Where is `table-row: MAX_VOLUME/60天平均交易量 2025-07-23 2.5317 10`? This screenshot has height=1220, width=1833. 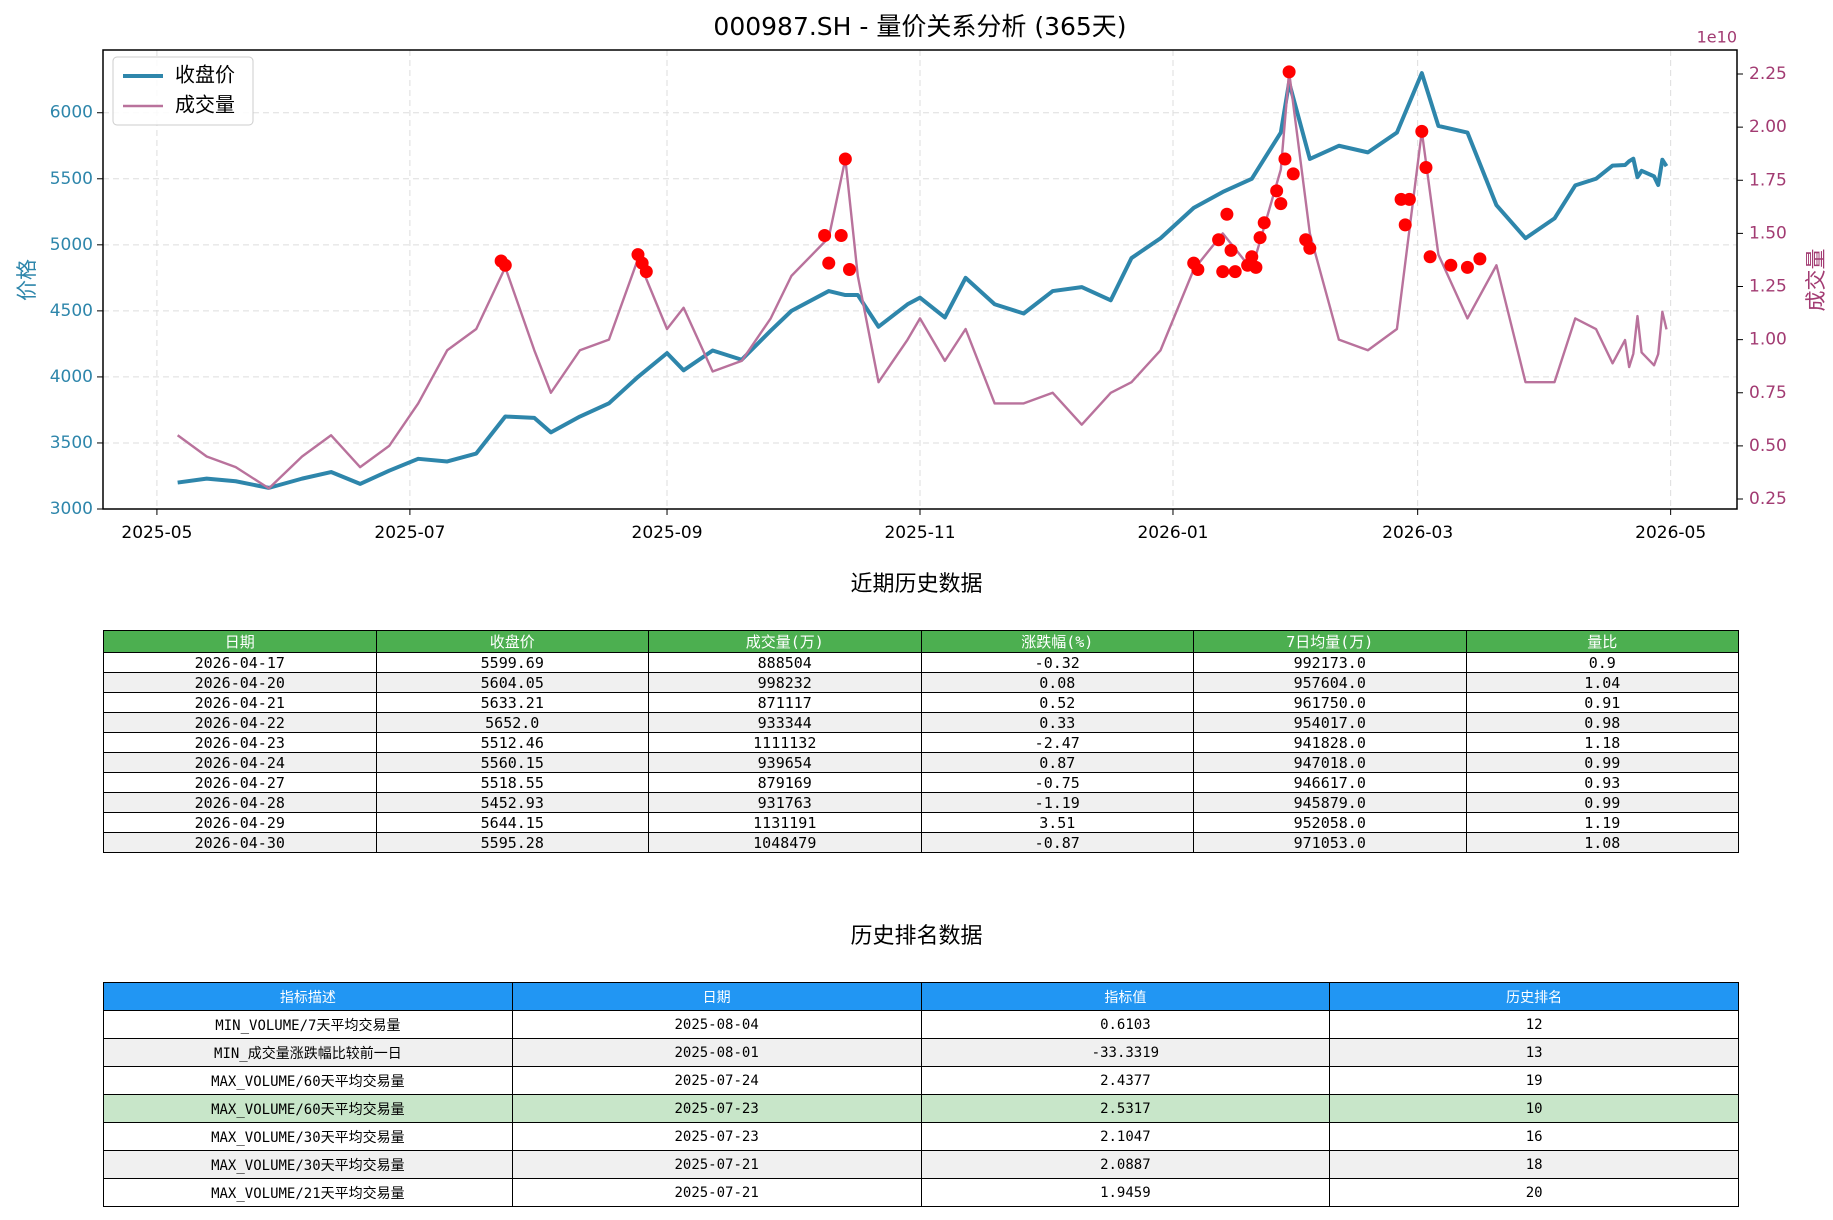 table-row: MAX_VOLUME/60天平均交易量 2025-07-23 2.5317 10 is located at coordinates (921, 1108).